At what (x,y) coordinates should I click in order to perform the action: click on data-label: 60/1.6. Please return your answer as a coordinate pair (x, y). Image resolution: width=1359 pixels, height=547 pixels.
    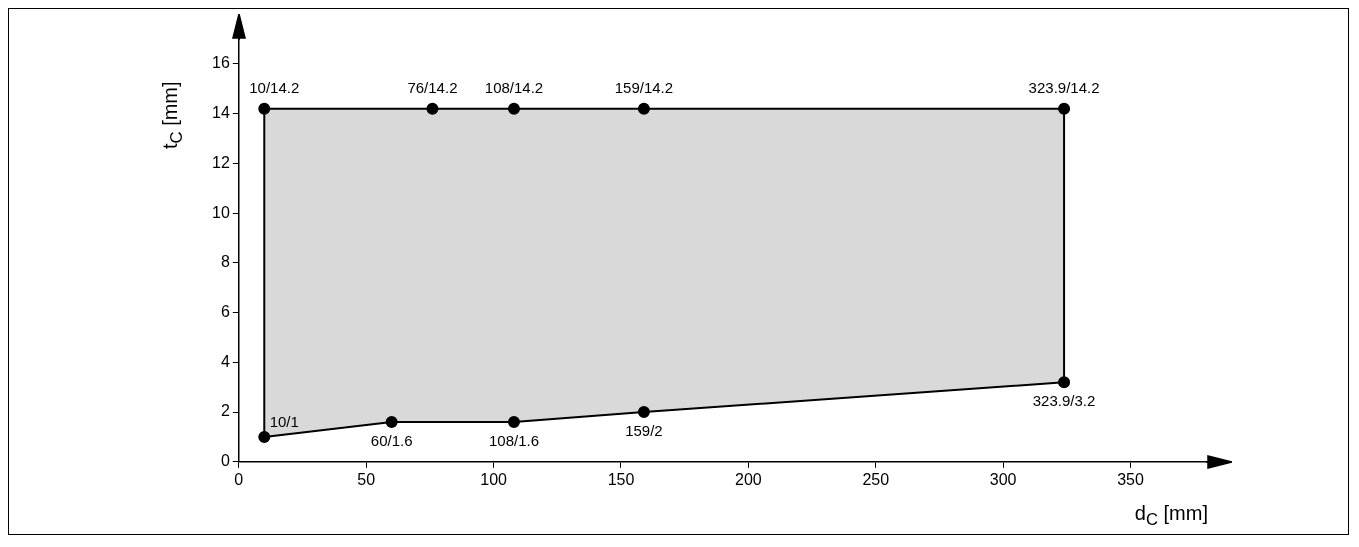
    Looking at the image, I should click on (391, 441).